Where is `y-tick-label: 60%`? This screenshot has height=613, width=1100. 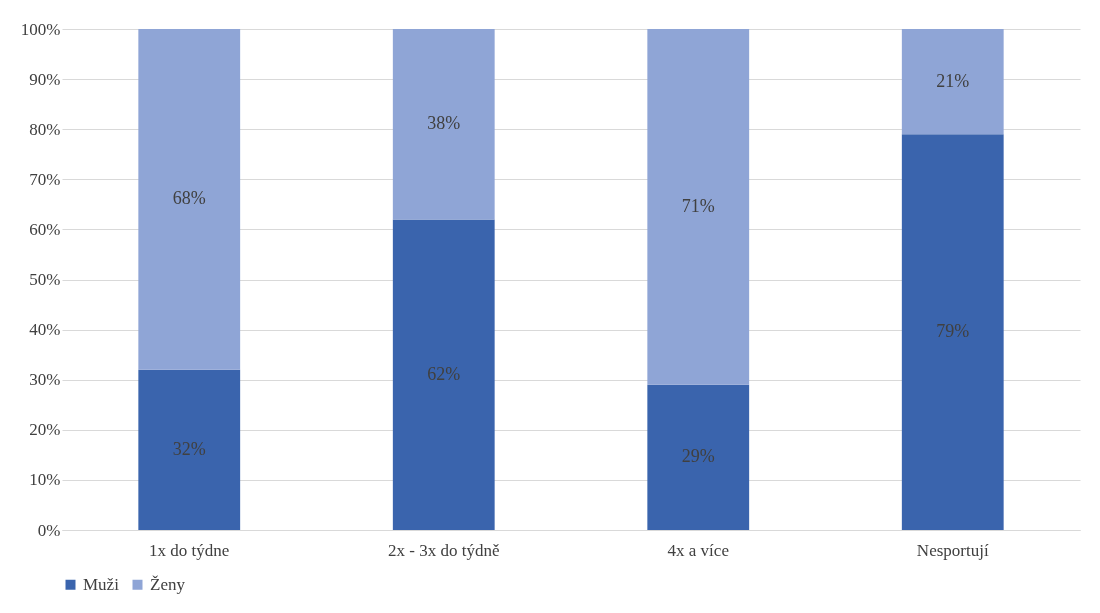 y-tick-label: 60% is located at coordinates (45, 229).